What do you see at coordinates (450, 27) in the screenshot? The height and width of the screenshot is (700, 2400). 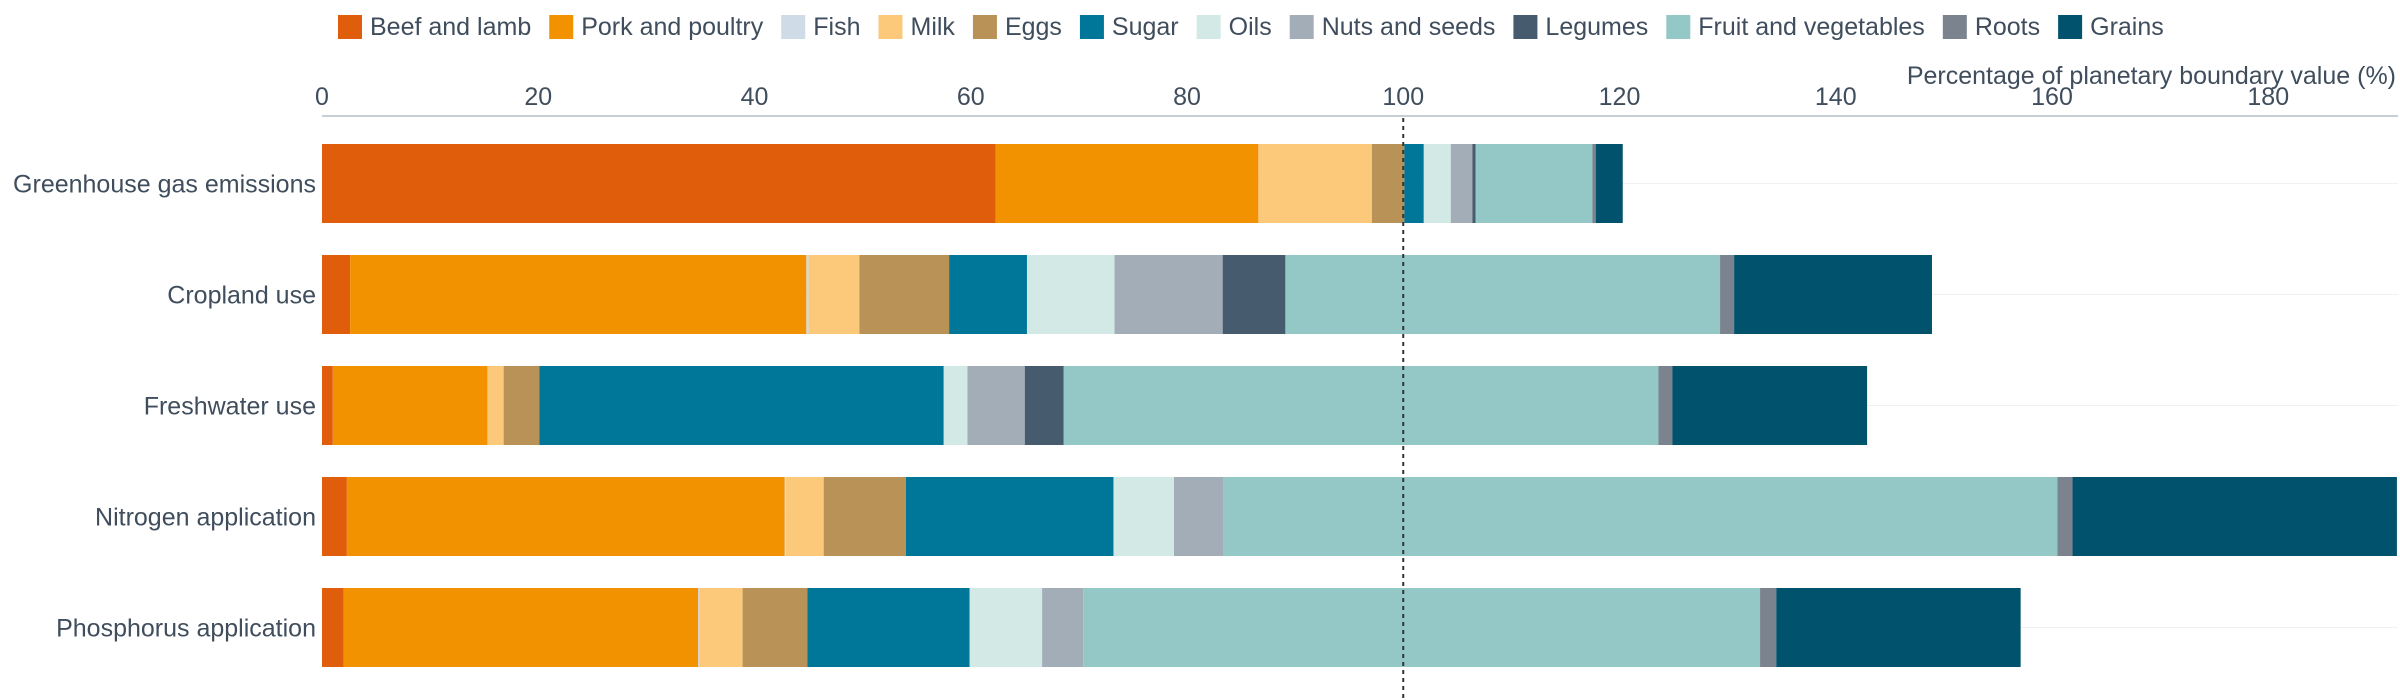 I see `legend-label-0: Beef and lamb` at bounding box center [450, 27].